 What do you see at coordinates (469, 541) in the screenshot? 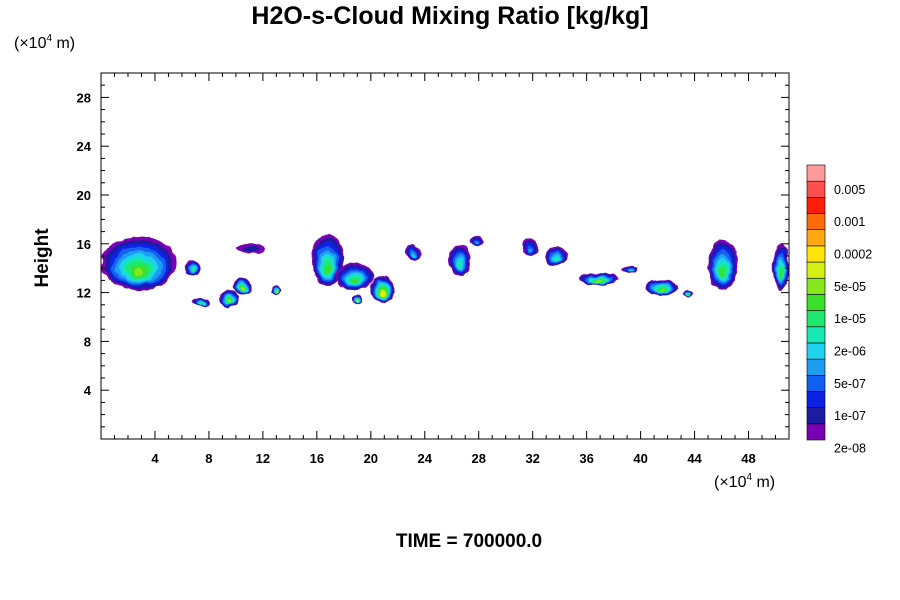
I see `time-label-text: TIME = 700000.0` at bounding box center [469, 541].